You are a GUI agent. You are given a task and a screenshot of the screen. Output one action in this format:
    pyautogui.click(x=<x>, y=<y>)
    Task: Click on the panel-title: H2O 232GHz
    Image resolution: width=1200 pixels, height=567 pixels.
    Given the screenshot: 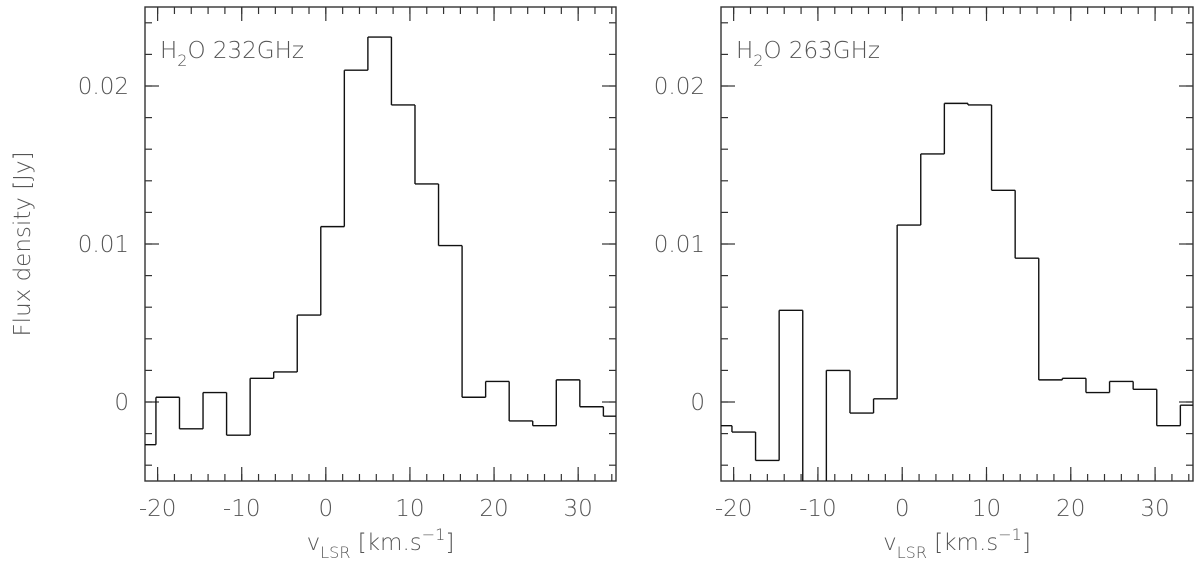 What is the action you would take?
    pyautogui.click(x=232, y=54)
    